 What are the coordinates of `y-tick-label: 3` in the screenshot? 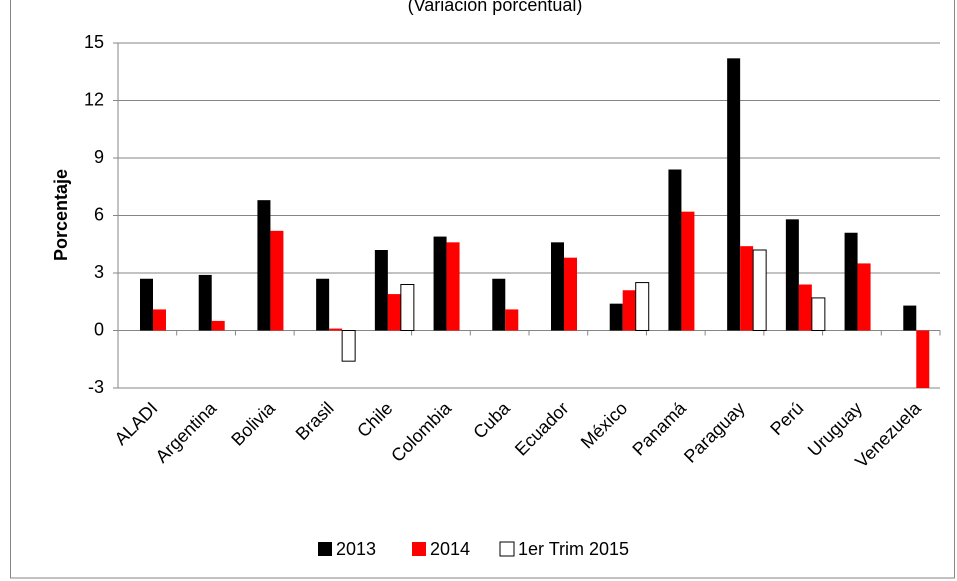 It's located at (99, 272).